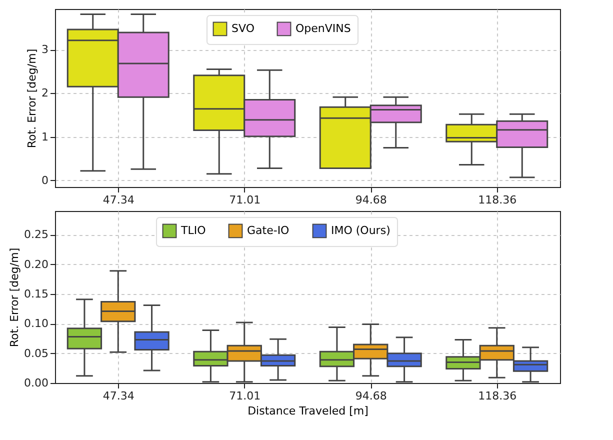  I want to click on y-tick-label: 0.00, so click(36, 383).